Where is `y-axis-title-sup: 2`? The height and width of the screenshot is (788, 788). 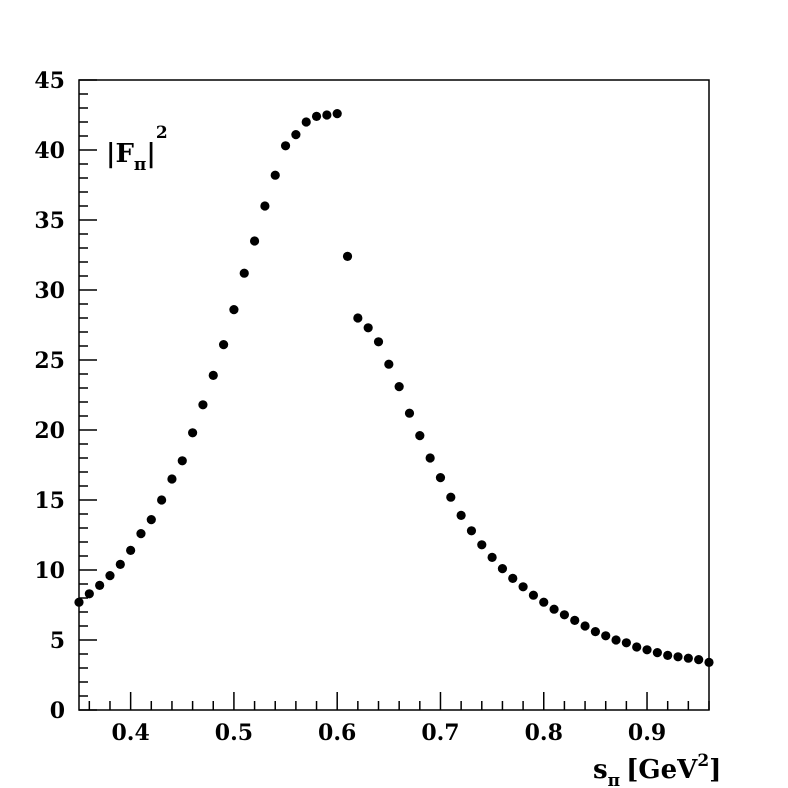
y-axis-title-sup: 2 is located at coordinates (162, 133).